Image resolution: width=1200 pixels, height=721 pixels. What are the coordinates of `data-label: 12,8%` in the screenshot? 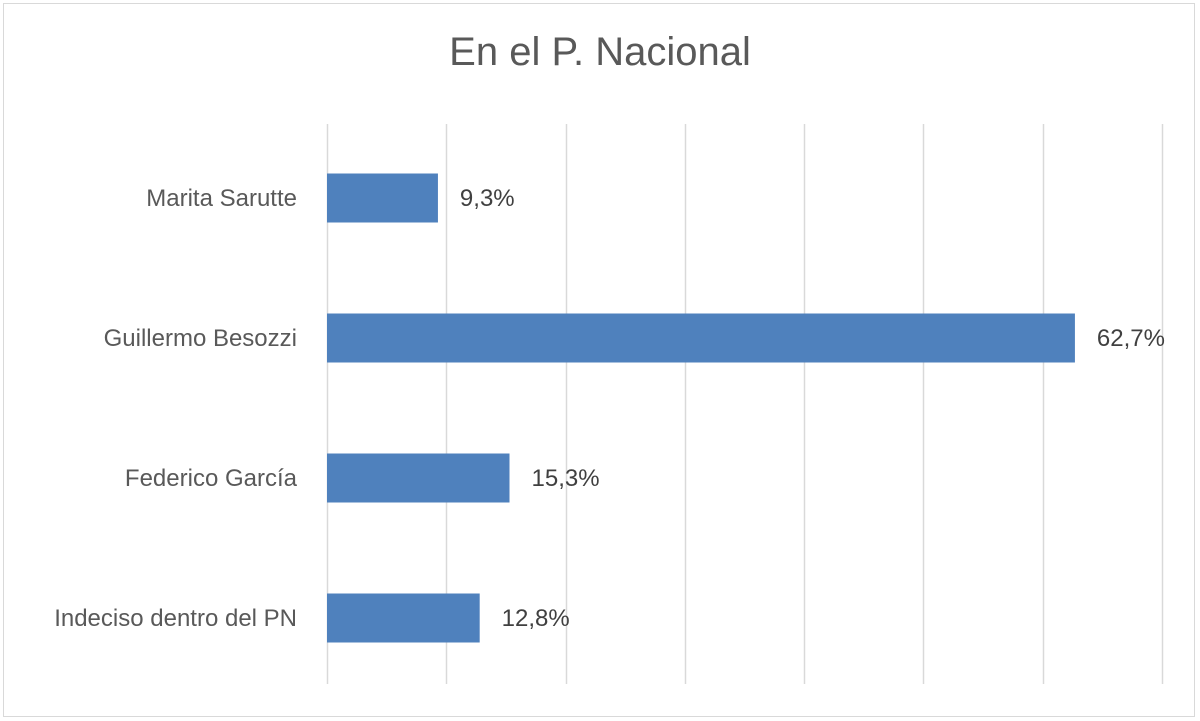 It's located at (536, 618).